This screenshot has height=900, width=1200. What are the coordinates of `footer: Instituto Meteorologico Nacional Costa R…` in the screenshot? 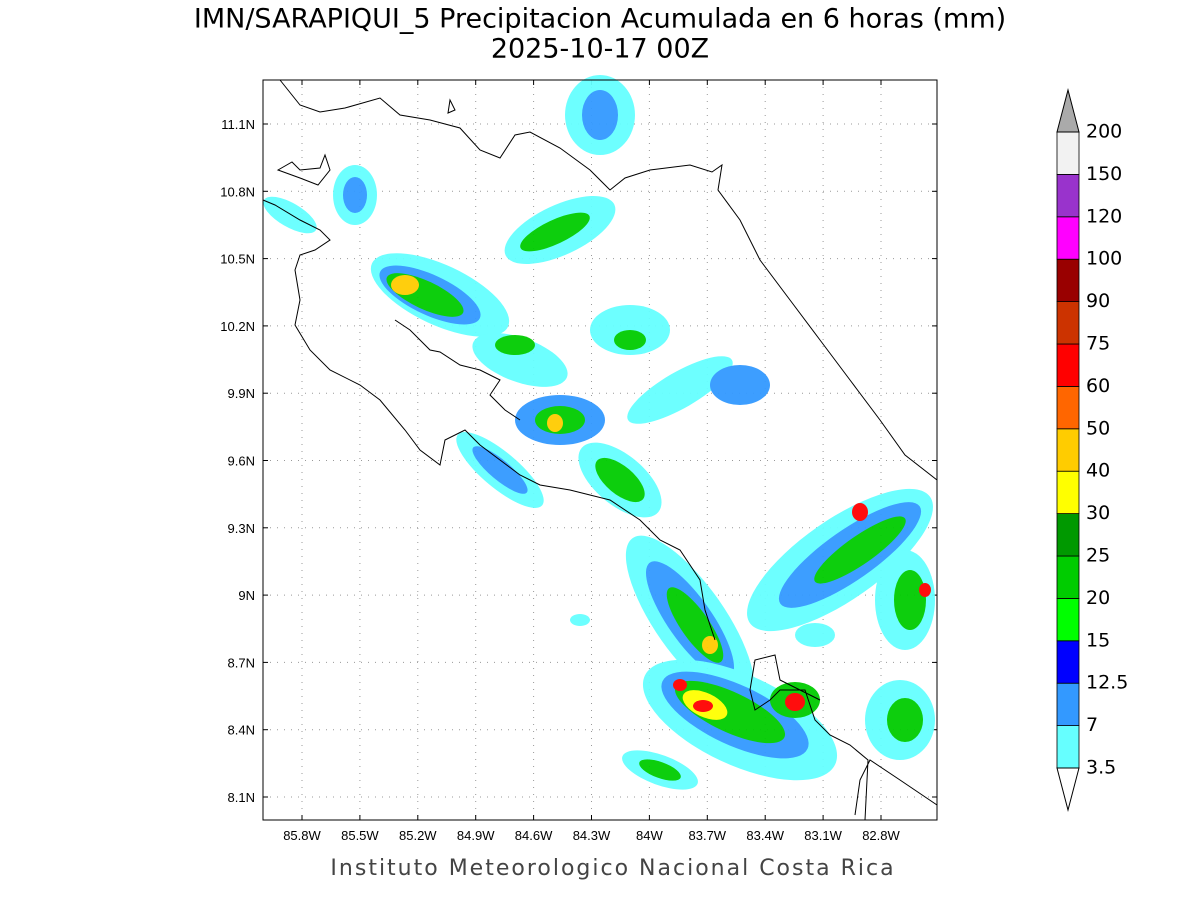 It's located at (612, 868).